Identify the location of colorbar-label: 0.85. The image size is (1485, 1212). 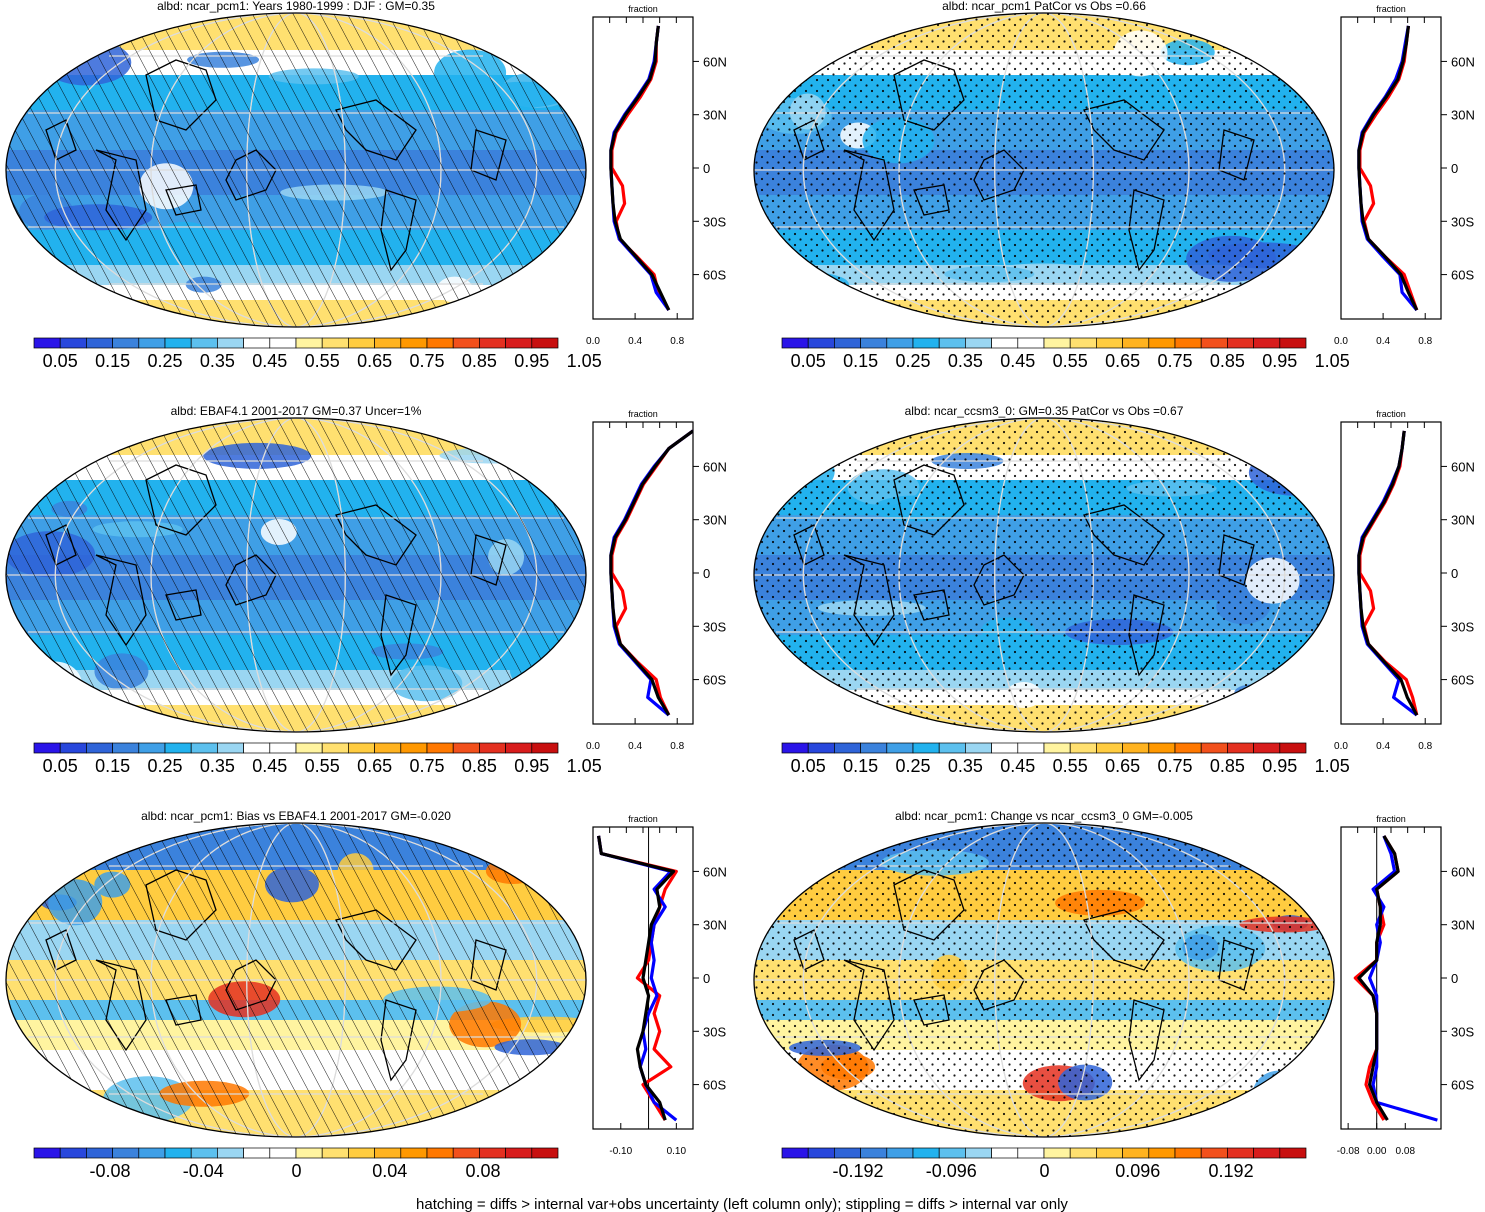
(479, 766).